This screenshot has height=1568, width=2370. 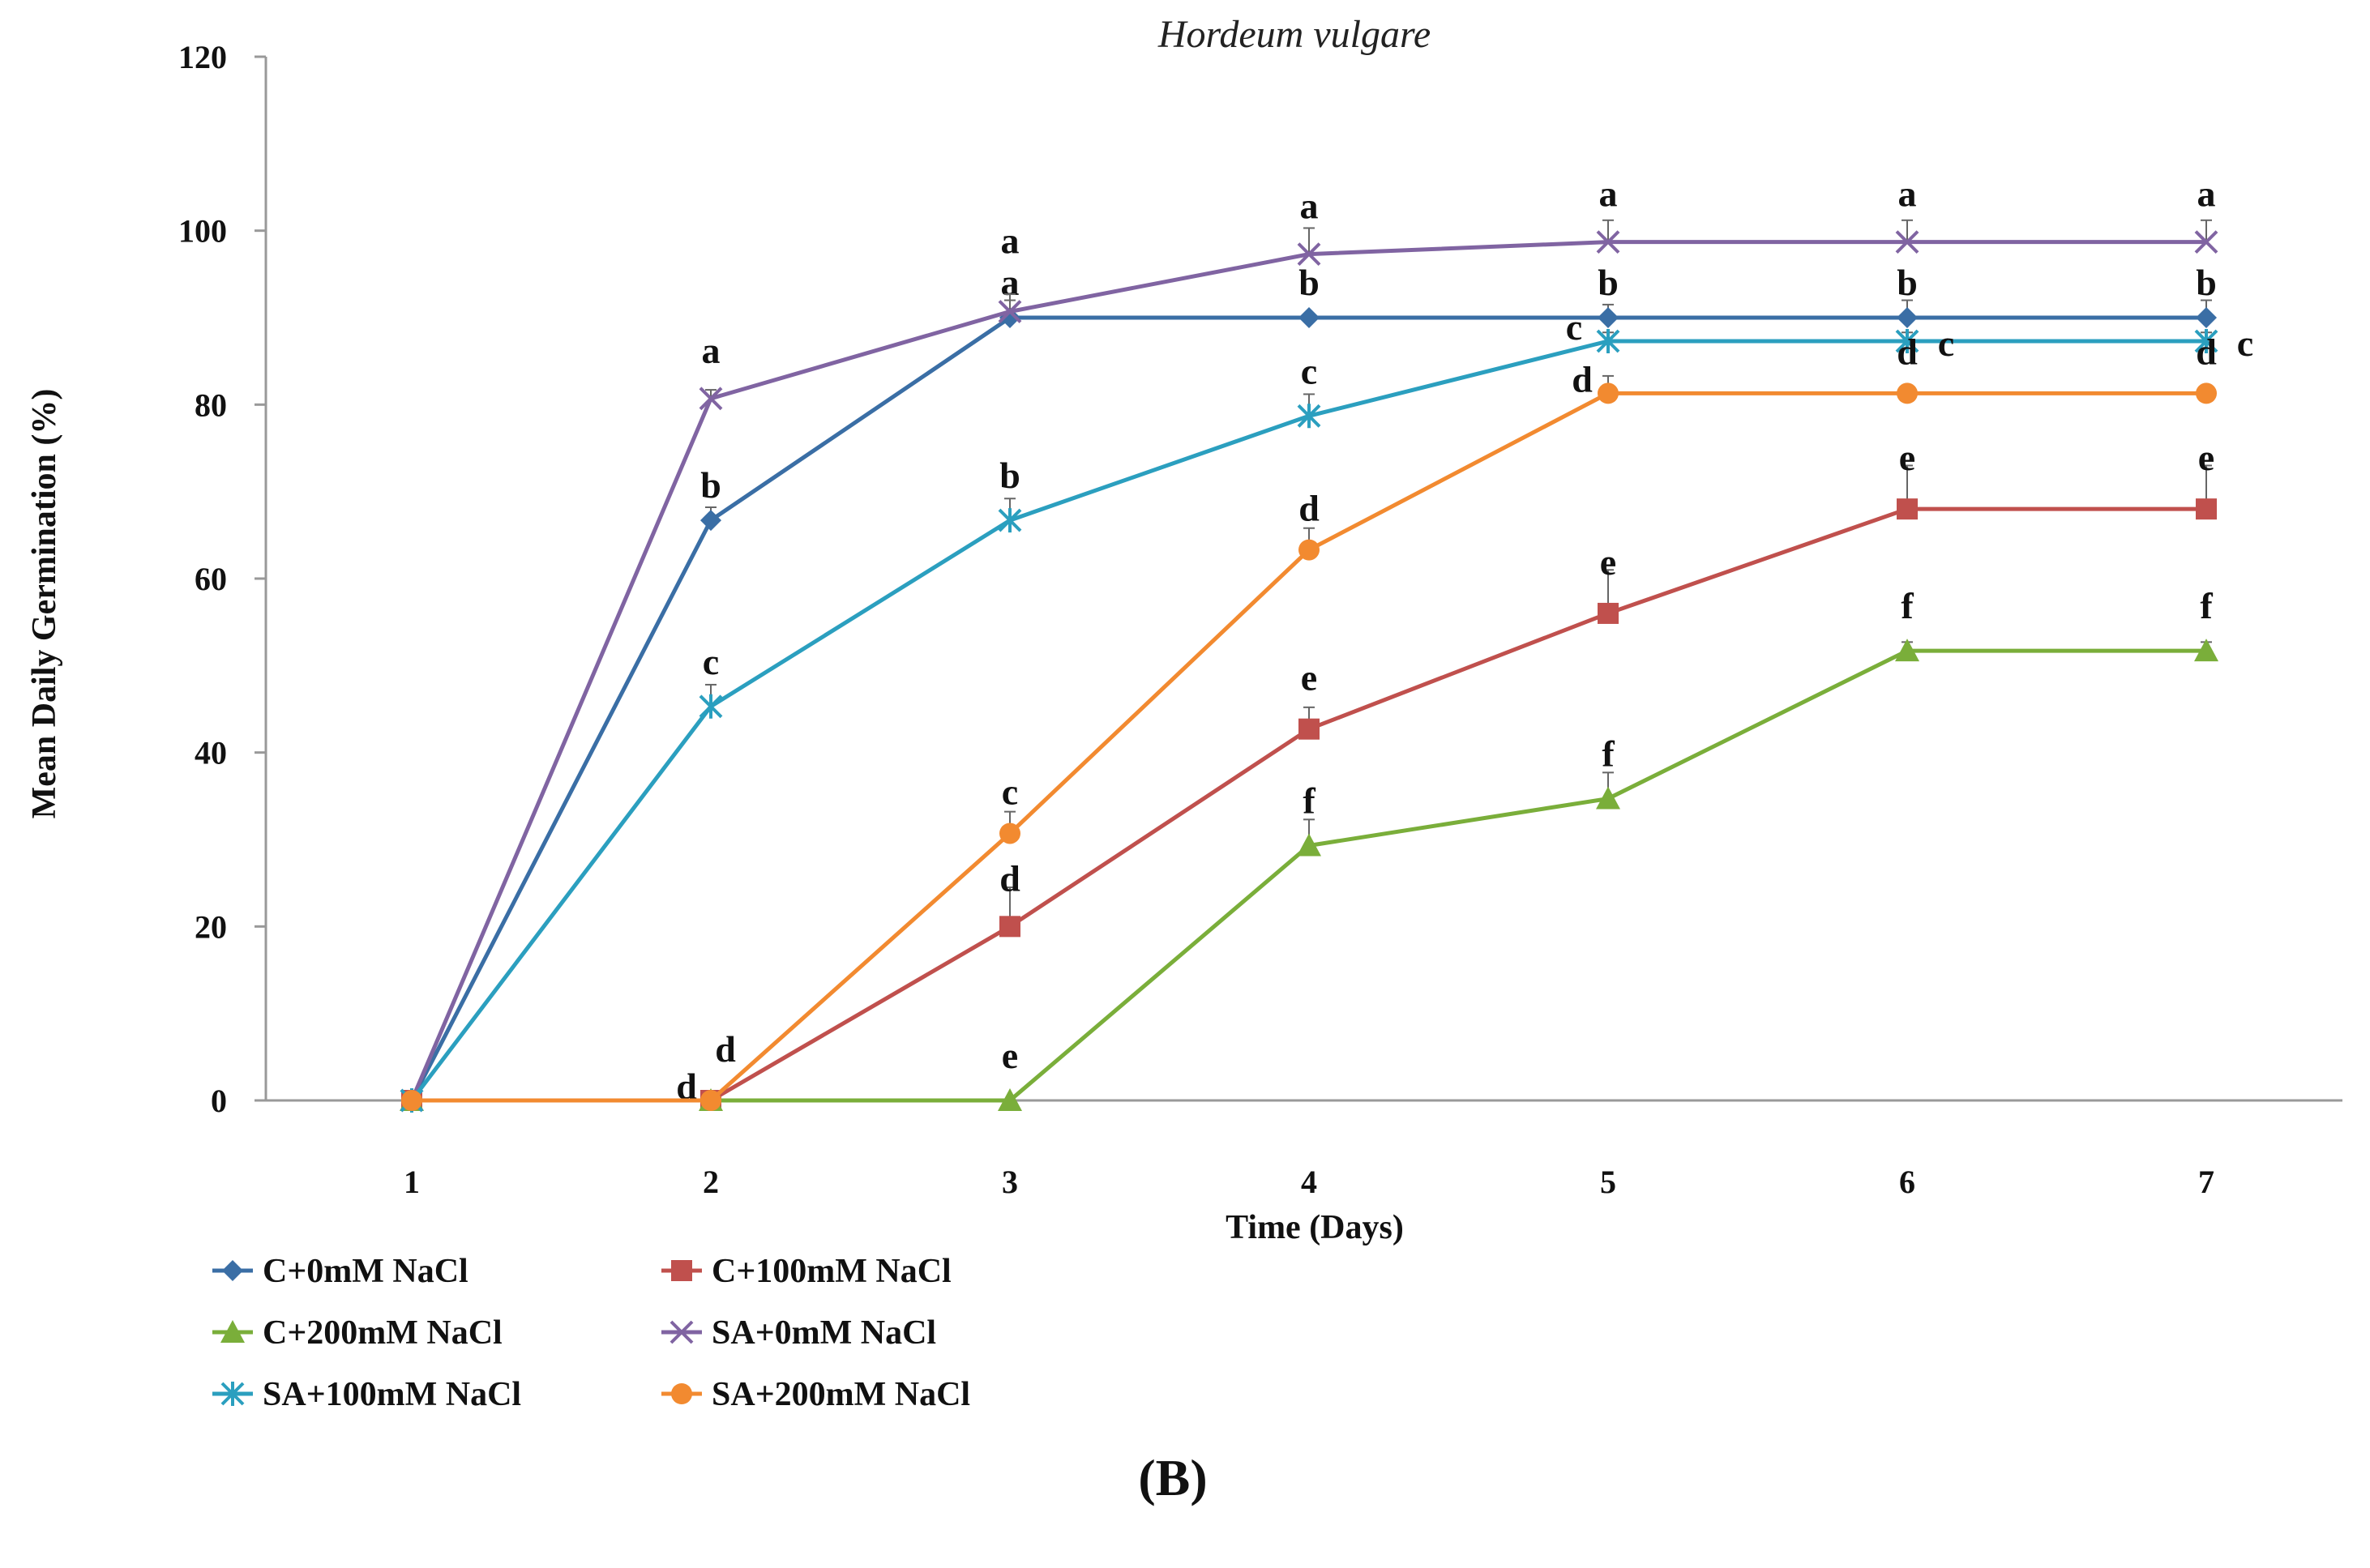 What do you see at coordinates (366, 1395) in the screenshot?
I see `legend-item: SA+100mM NaCl` at bounding box center [366, 1395].